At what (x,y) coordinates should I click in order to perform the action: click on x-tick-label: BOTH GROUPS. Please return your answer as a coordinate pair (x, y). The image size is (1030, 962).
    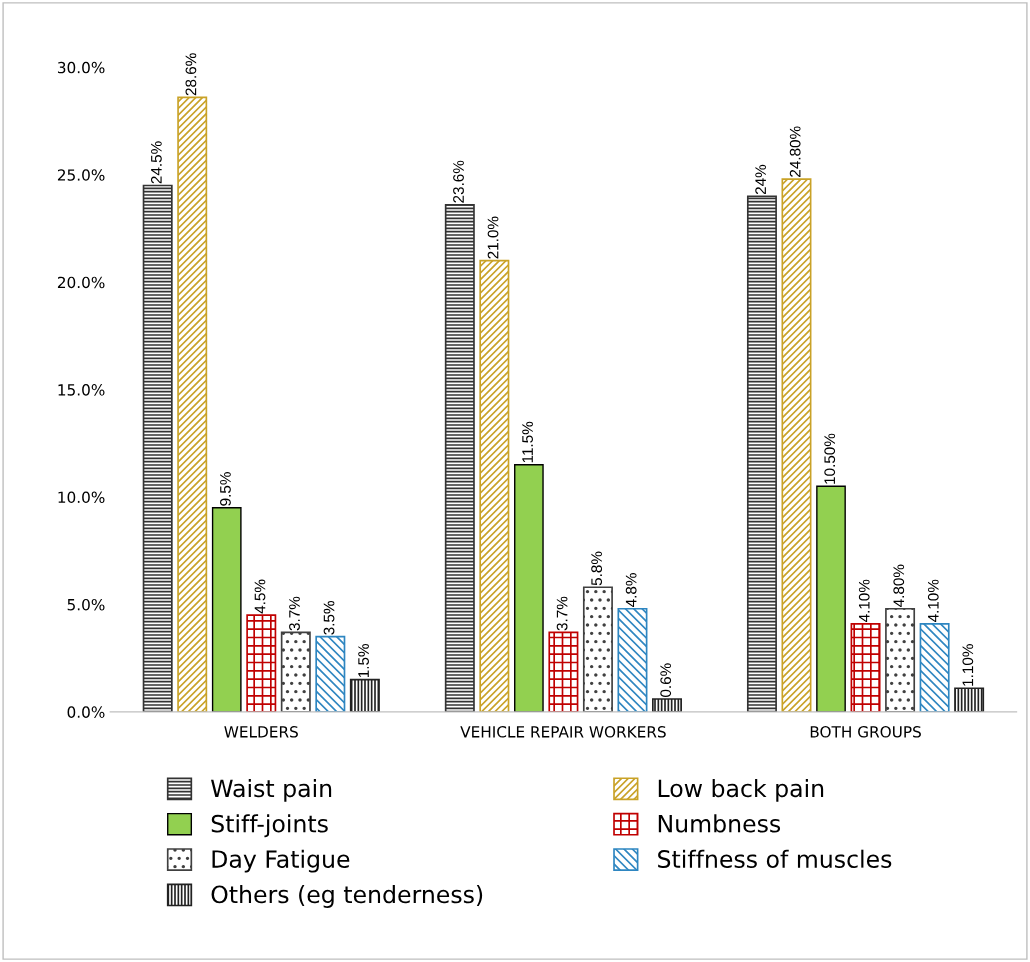
    Looking at the image, I should click on (865, 732).